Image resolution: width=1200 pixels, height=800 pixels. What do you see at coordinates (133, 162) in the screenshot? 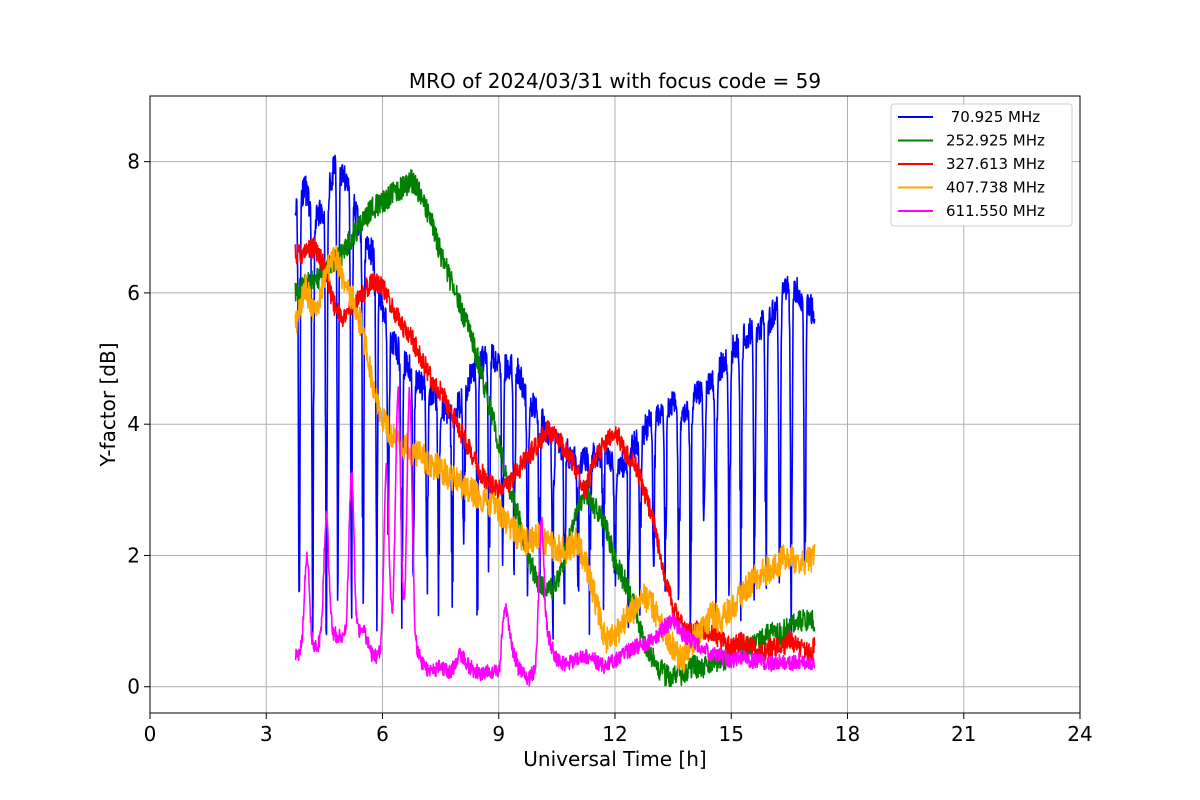
I see `y-tick-label: 8` at bounding box center [133, 162].